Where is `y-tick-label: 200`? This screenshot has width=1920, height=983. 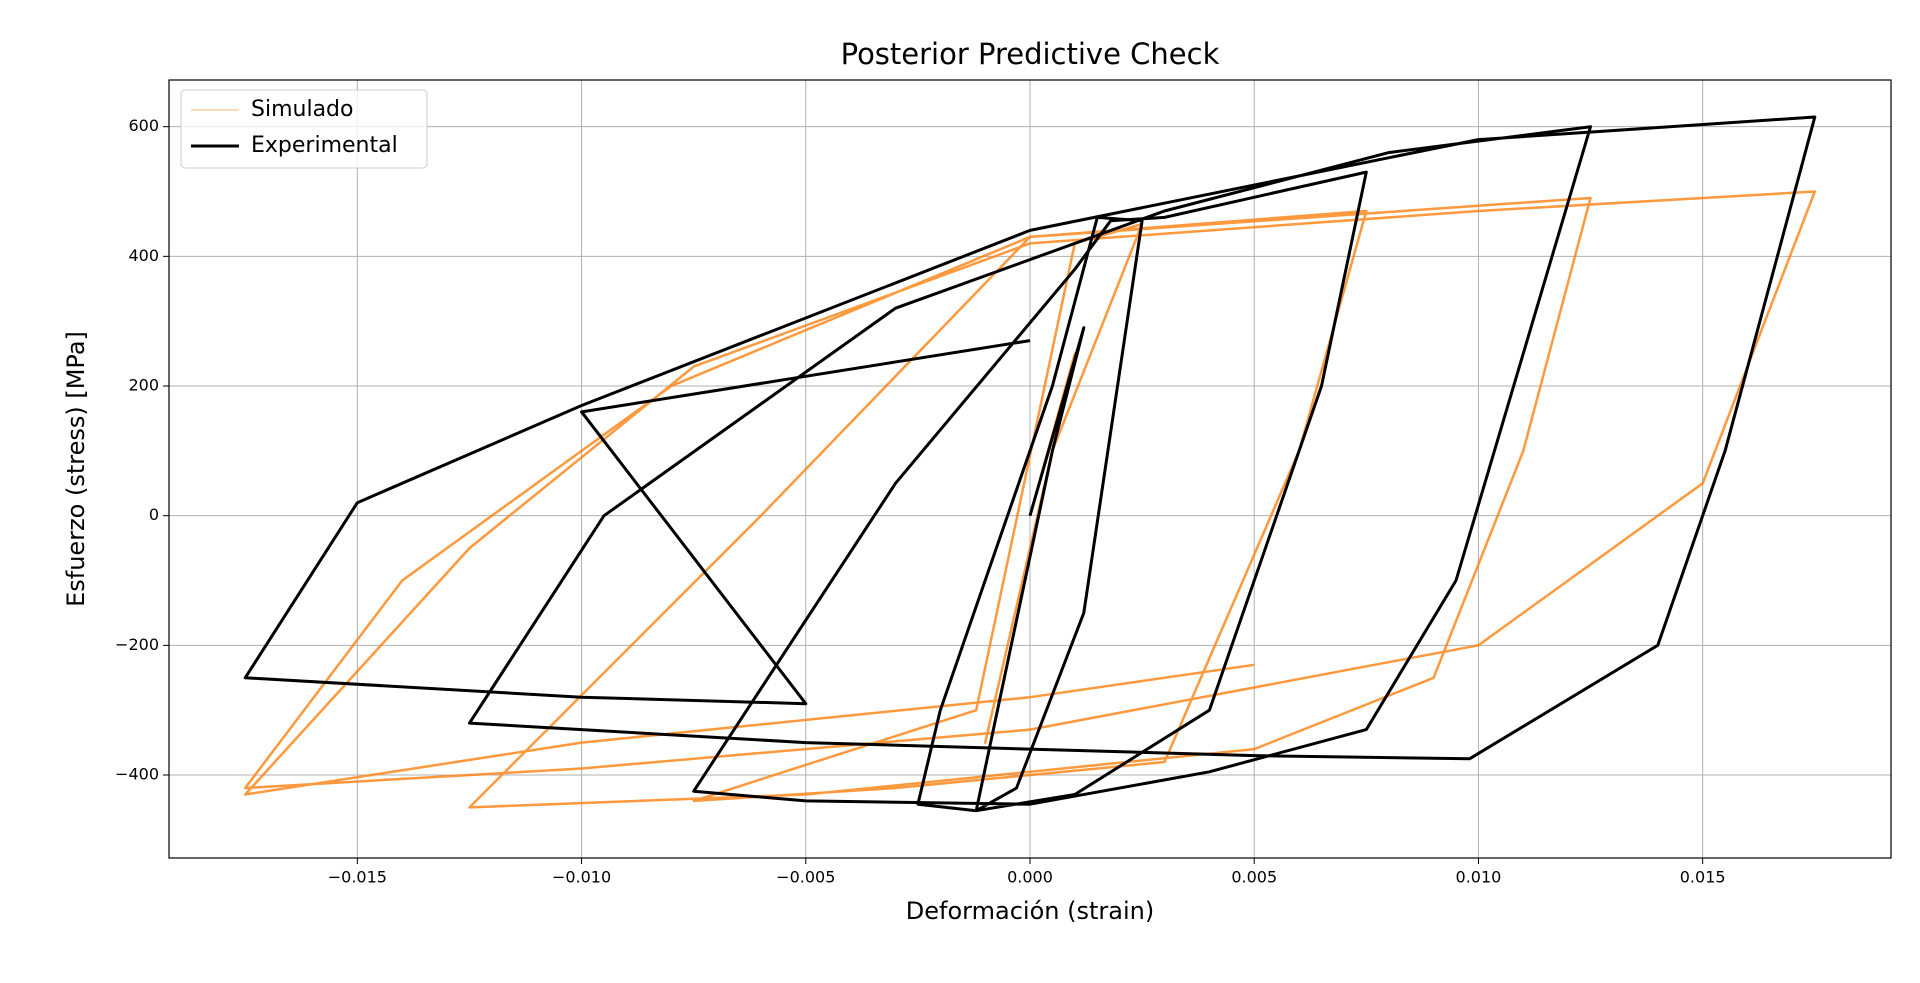 y-tick-label: 200 is located at coordinates (143, 385).